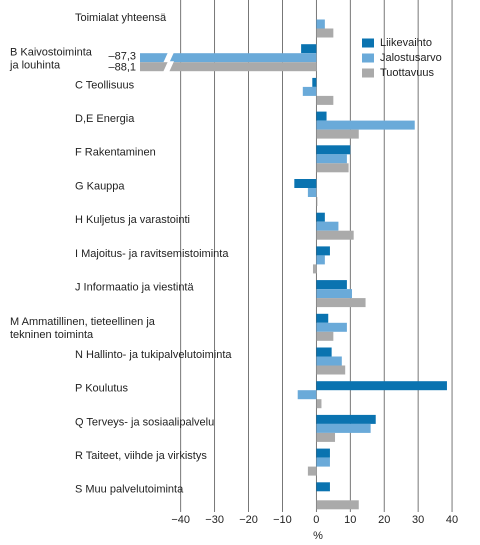 The height and width of the screenshot is (545, 480). What do you see at coordinates (35, 66) in the screenshot?
I see `category-label: ja louhinta` at bounding box center [35, 66].